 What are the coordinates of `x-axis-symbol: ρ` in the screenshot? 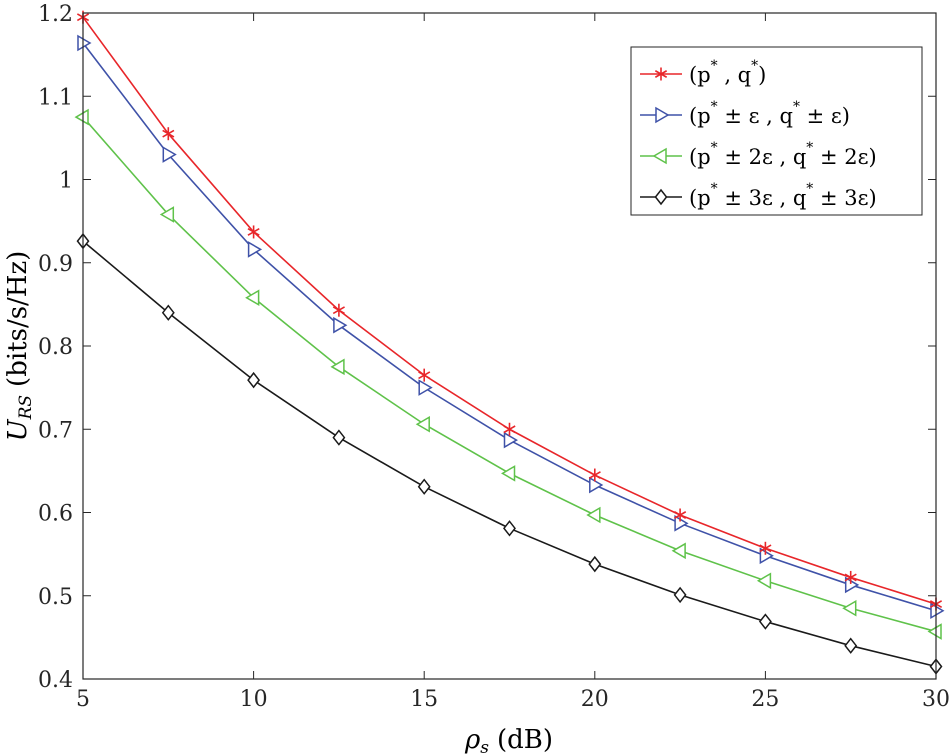 It's located at (472, 739).